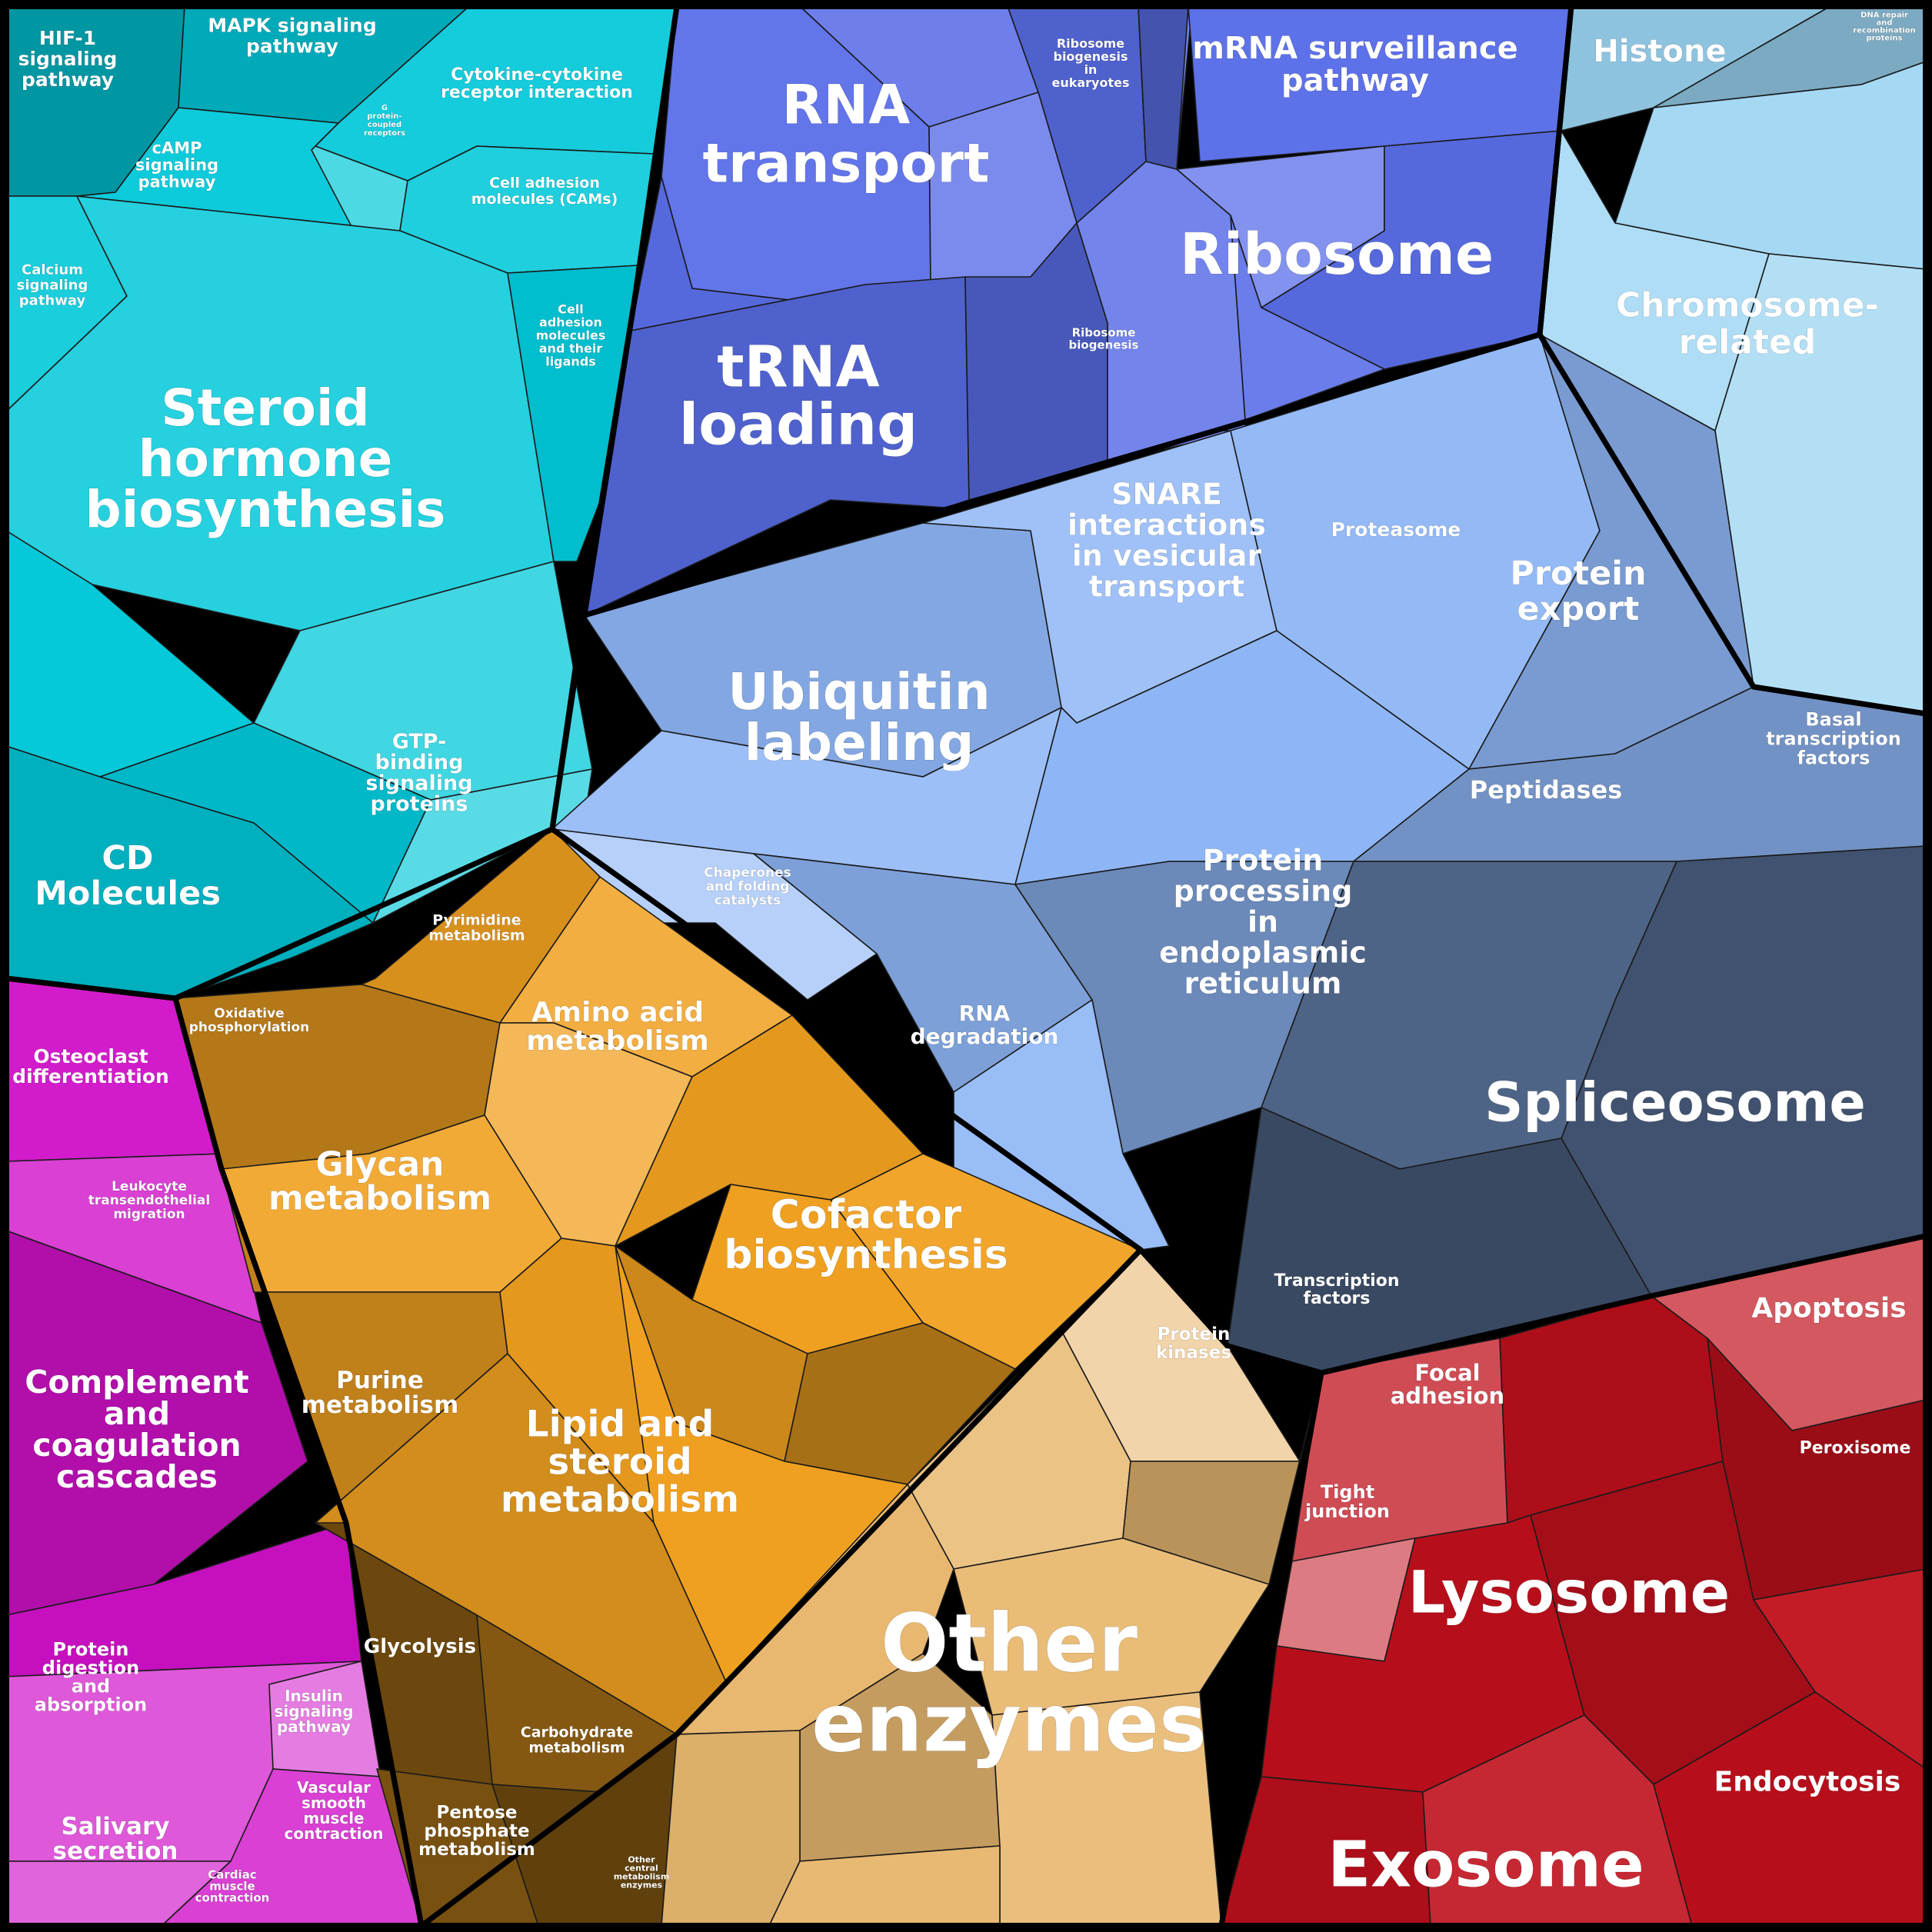 The height and width of the screenshot is (1932, 1932). I want to click on label-line: smooth, so click(333, 1803).